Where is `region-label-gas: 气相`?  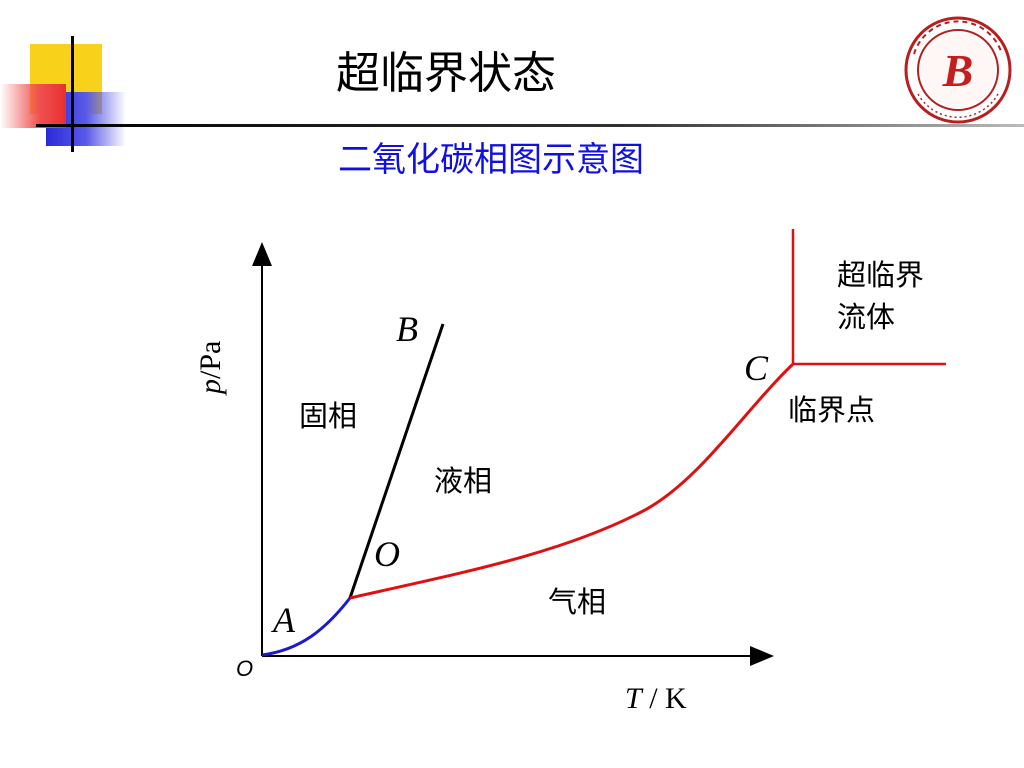
region-label-gas: 气相 is located at coordinates (577, 602).